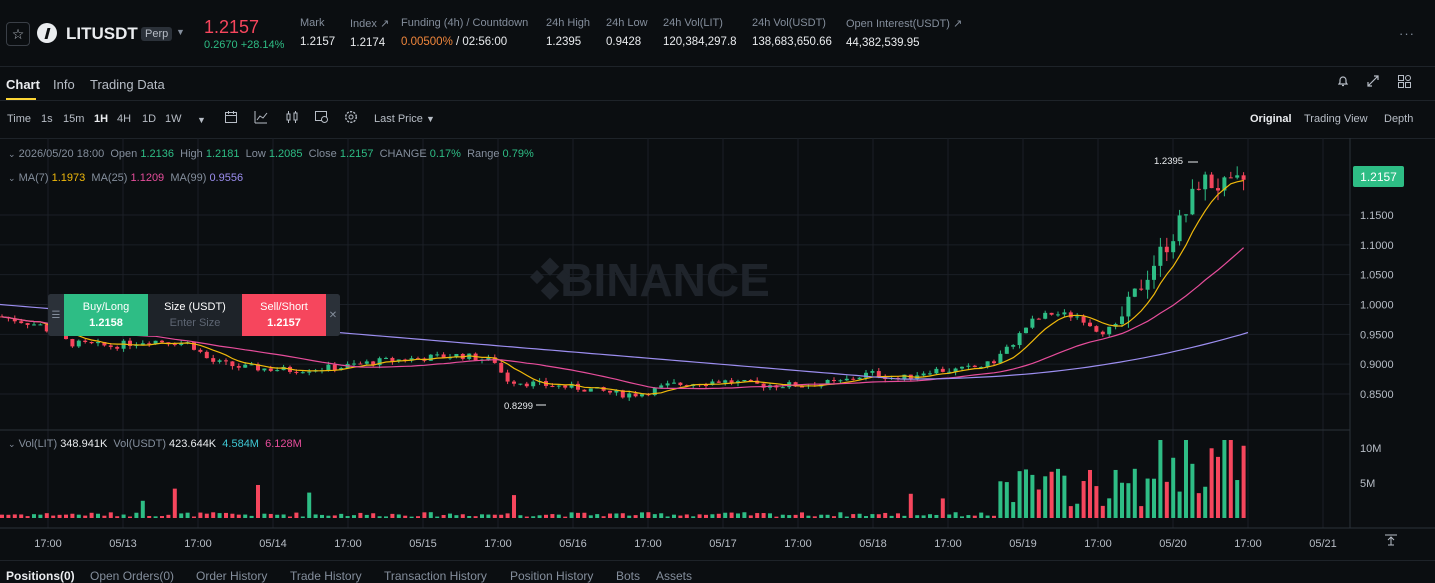 This screenshot has width=1435, height=583. Describe the element at coordinates (1407, 33) in the screenshot. I see `more-options-icon: ···` at that location.